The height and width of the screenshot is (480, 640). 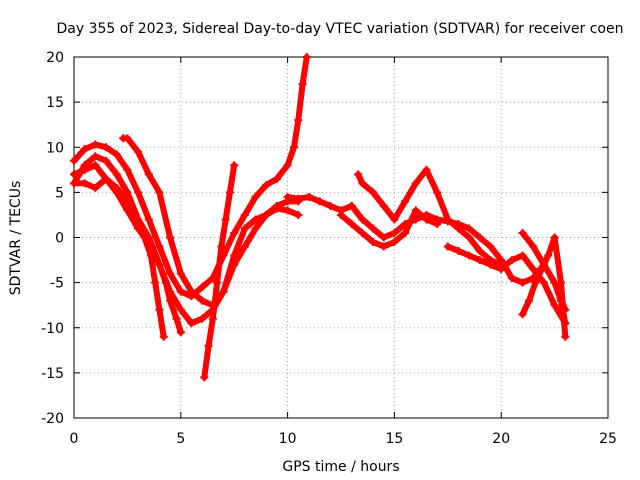 What do you see at coordinates (52, 329) in the screenshot?
I see `y-tick-label: -10` at bounding box center [52, 329].